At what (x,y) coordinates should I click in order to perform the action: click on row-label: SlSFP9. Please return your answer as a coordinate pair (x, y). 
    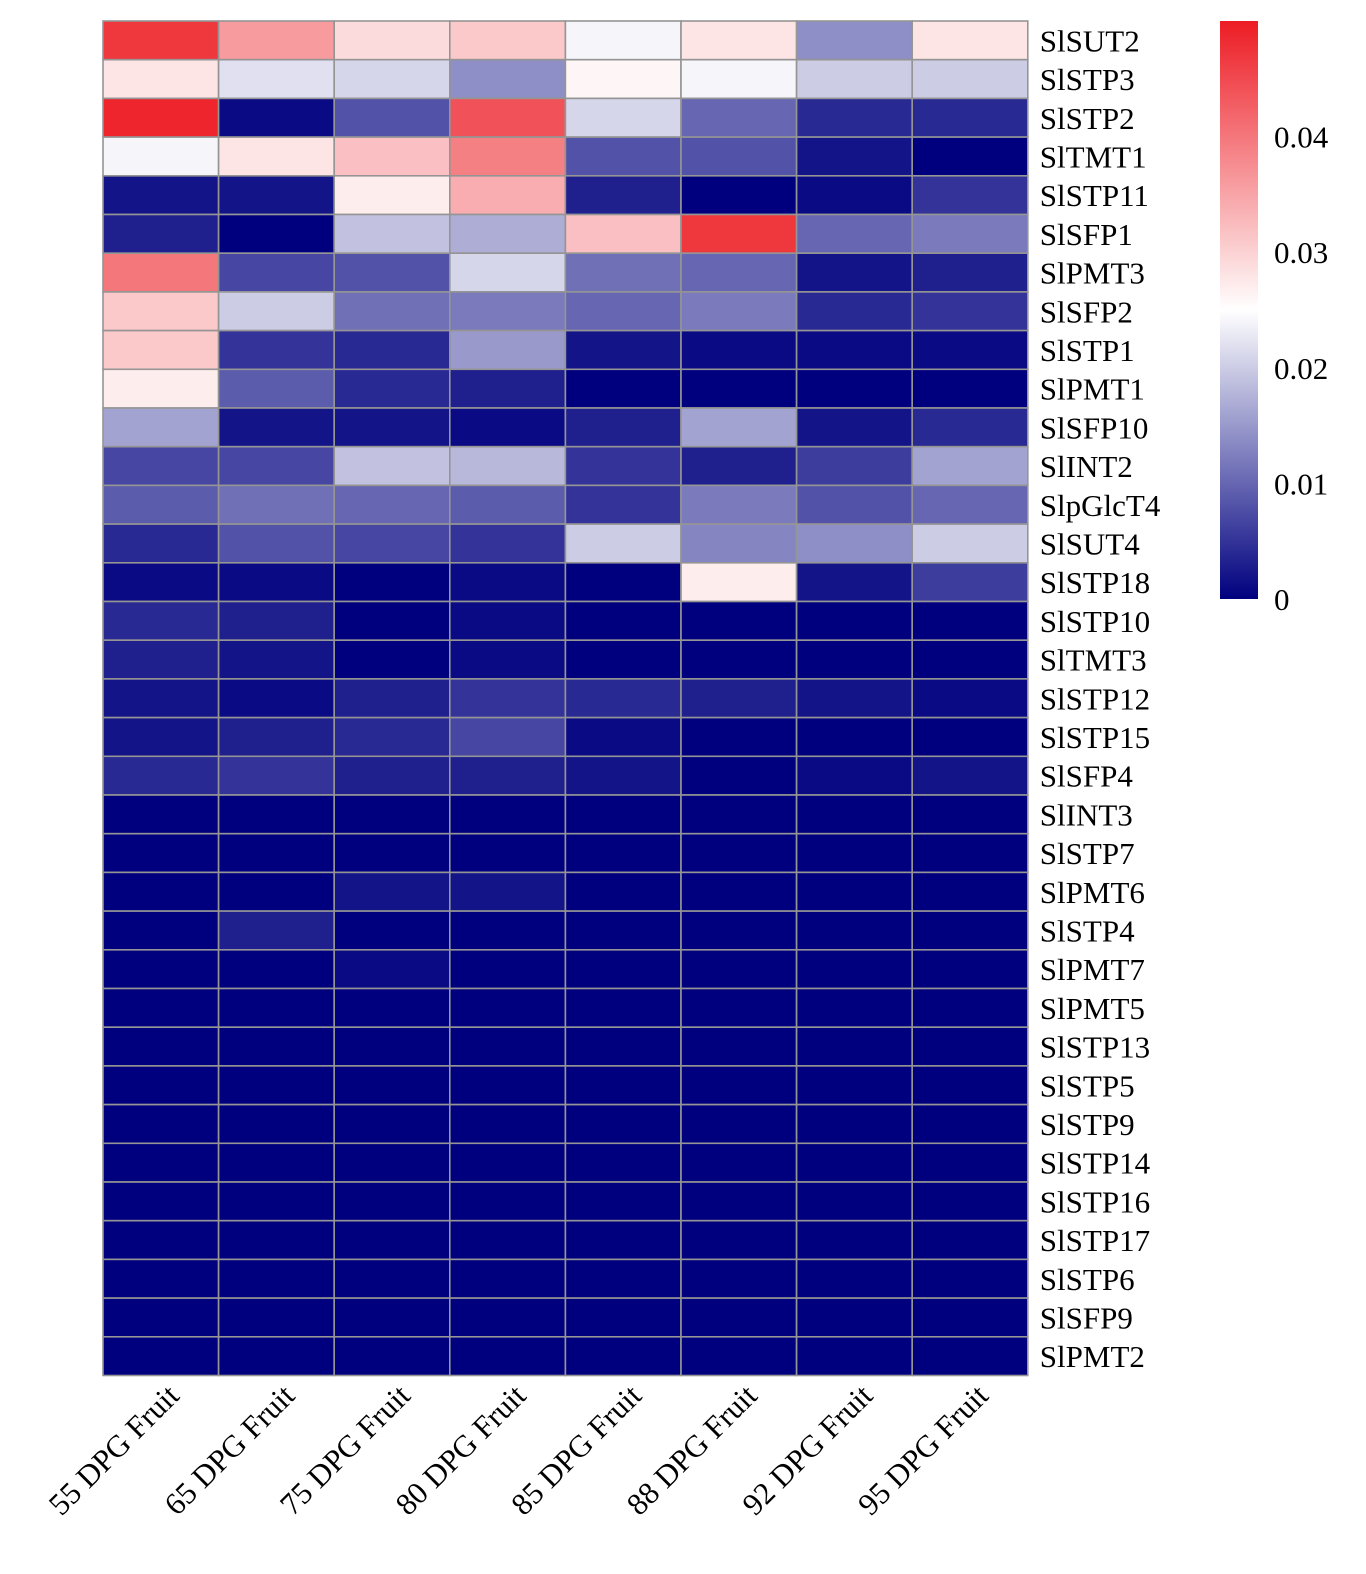
    Looking at the image, I should click on (1086, 1317).